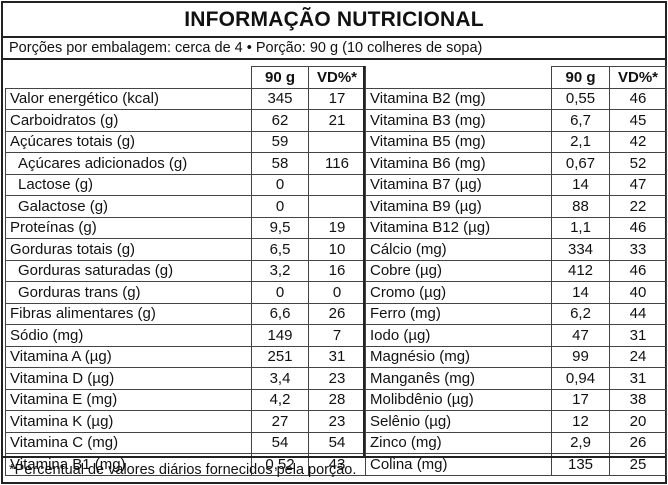 The width and height of the screenshot is (668, 485). I want to click on table-row: Galactose (g) 0, so click(185, 206).